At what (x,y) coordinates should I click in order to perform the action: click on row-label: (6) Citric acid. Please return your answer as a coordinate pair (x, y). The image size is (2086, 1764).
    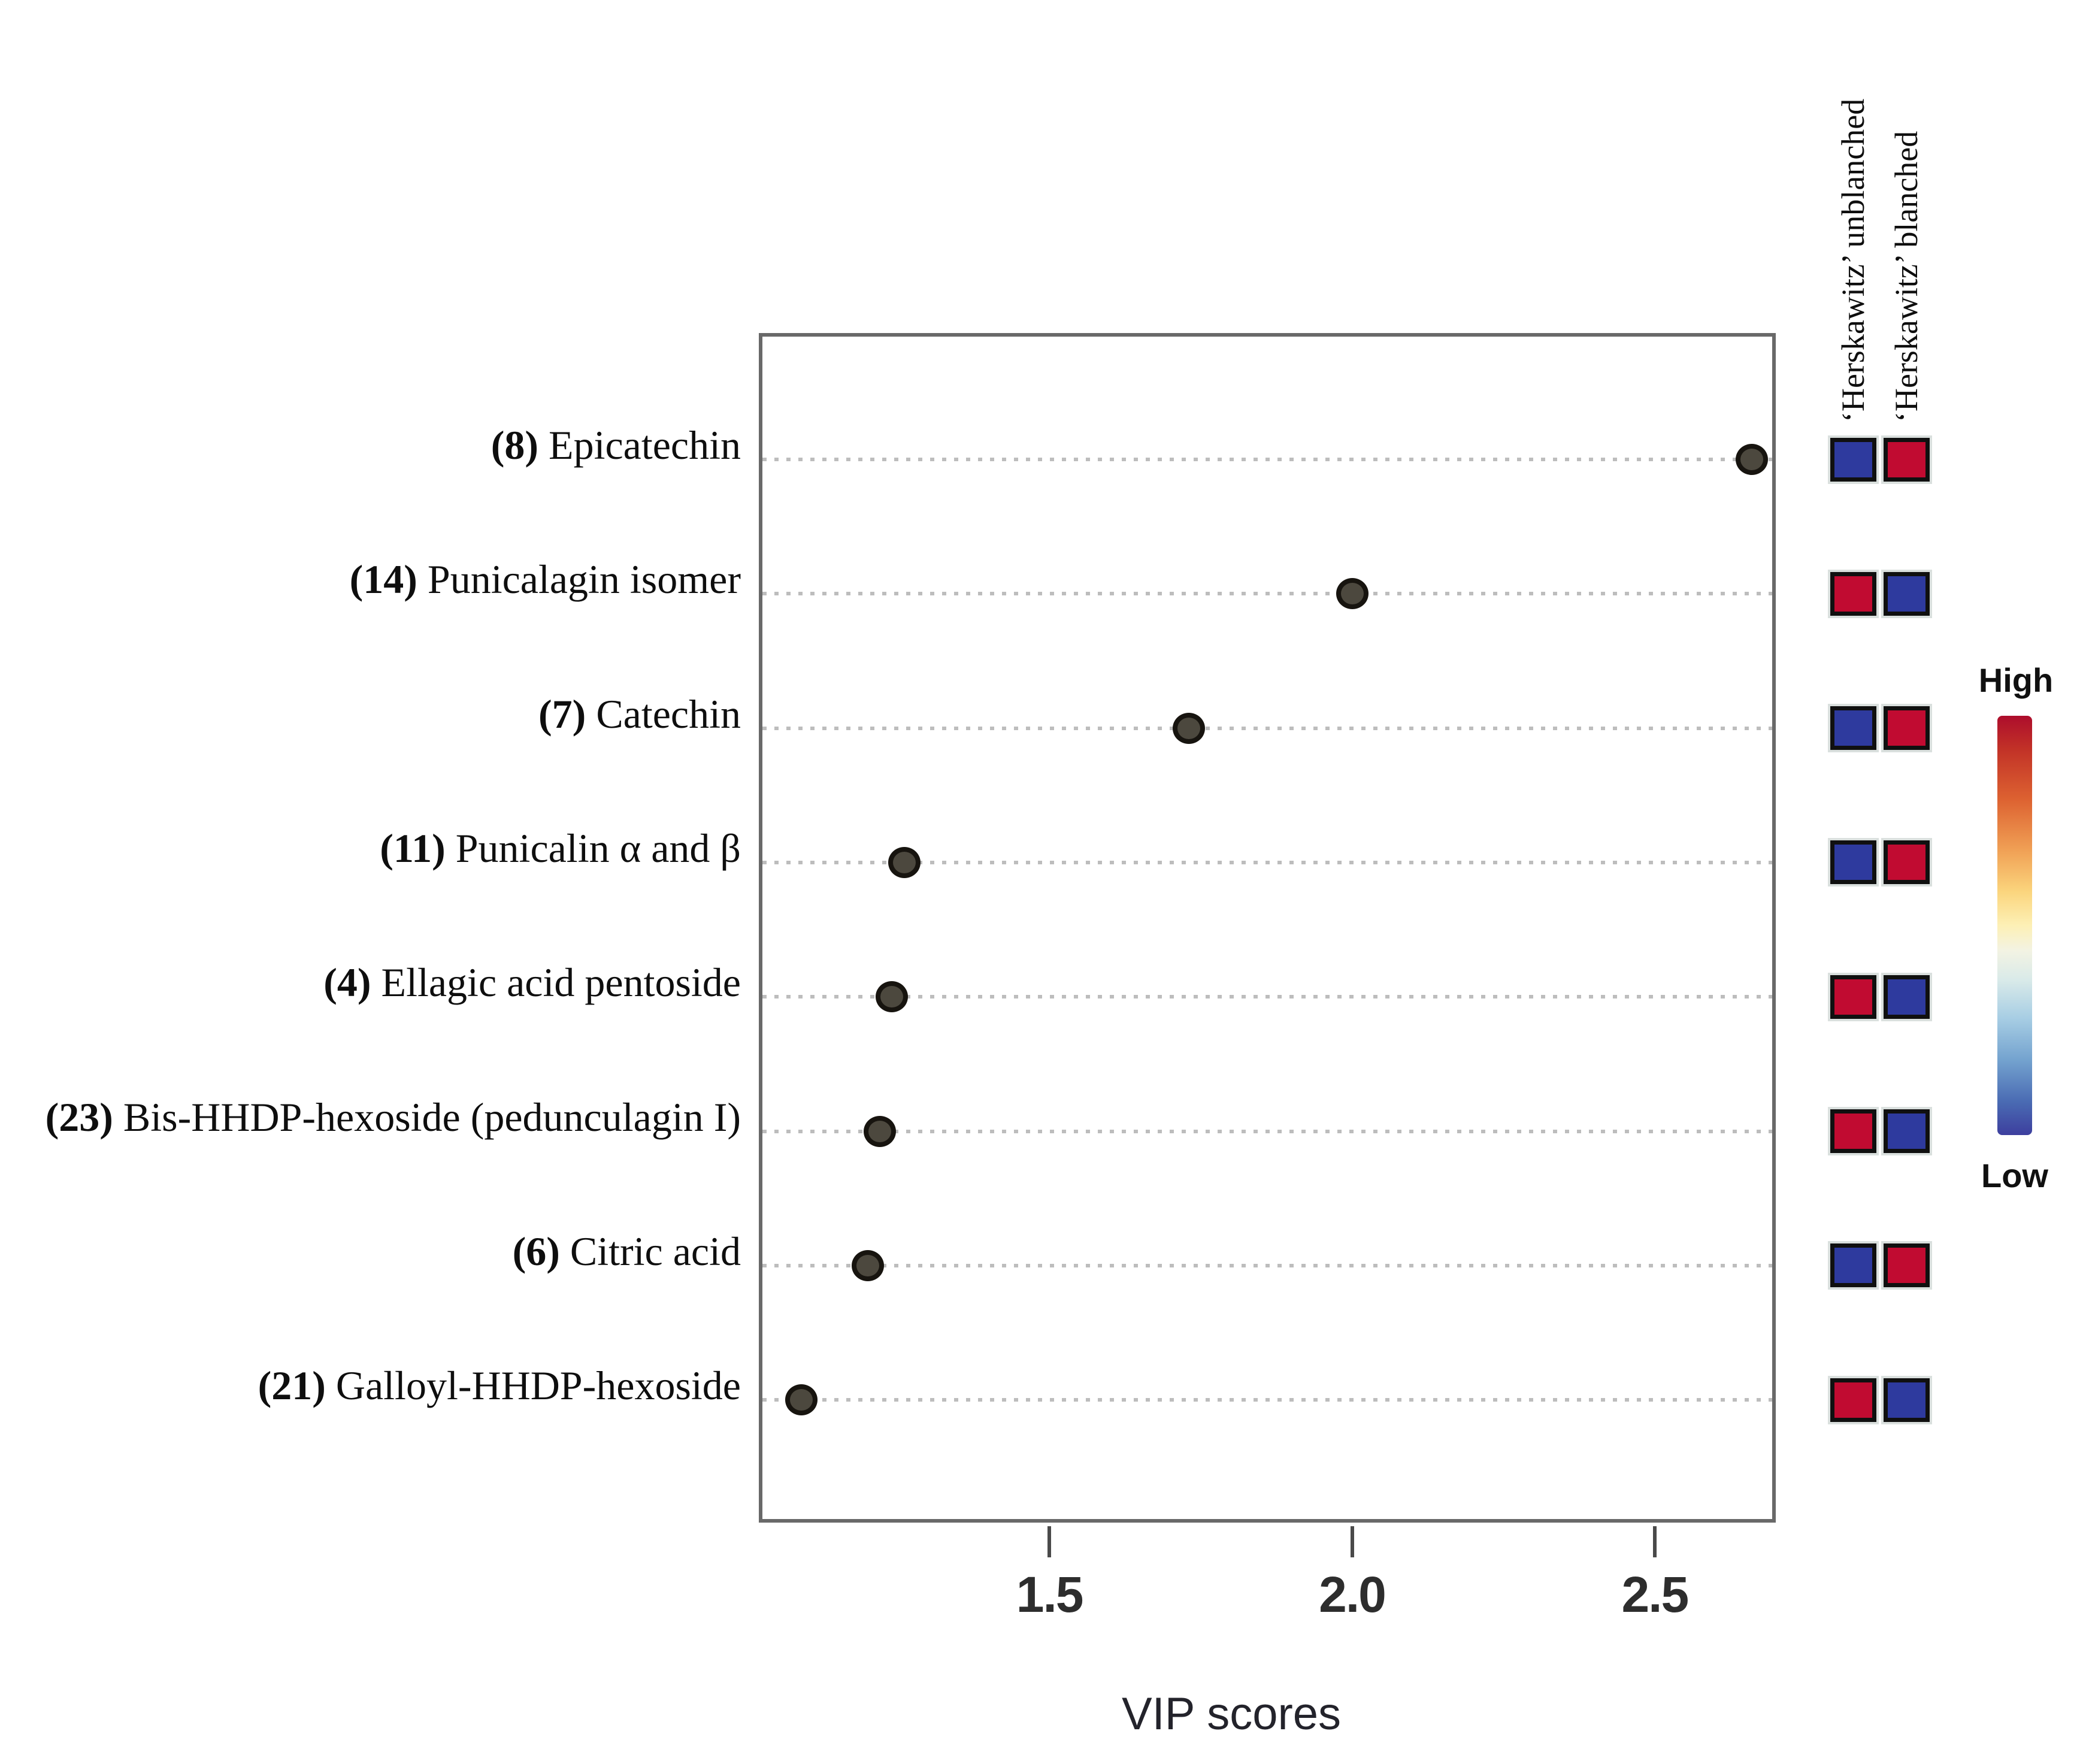
    Looking at the image, I should click on (370, 1251).